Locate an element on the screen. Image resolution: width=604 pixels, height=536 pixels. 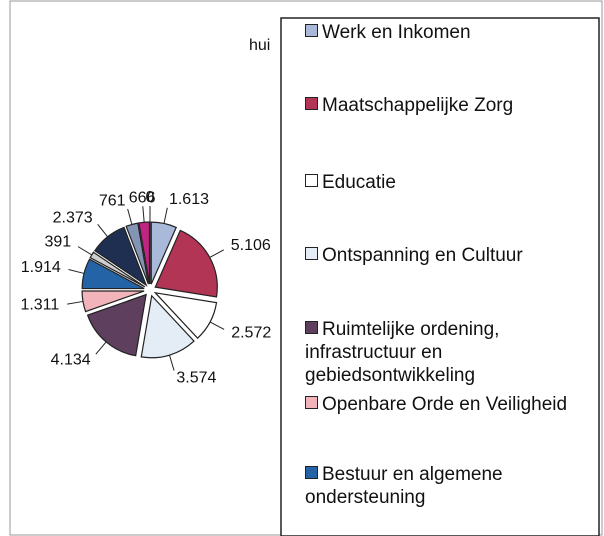
legend-entry: Bestuur en algemene ondersteuning is located at coordinates (447, 486).